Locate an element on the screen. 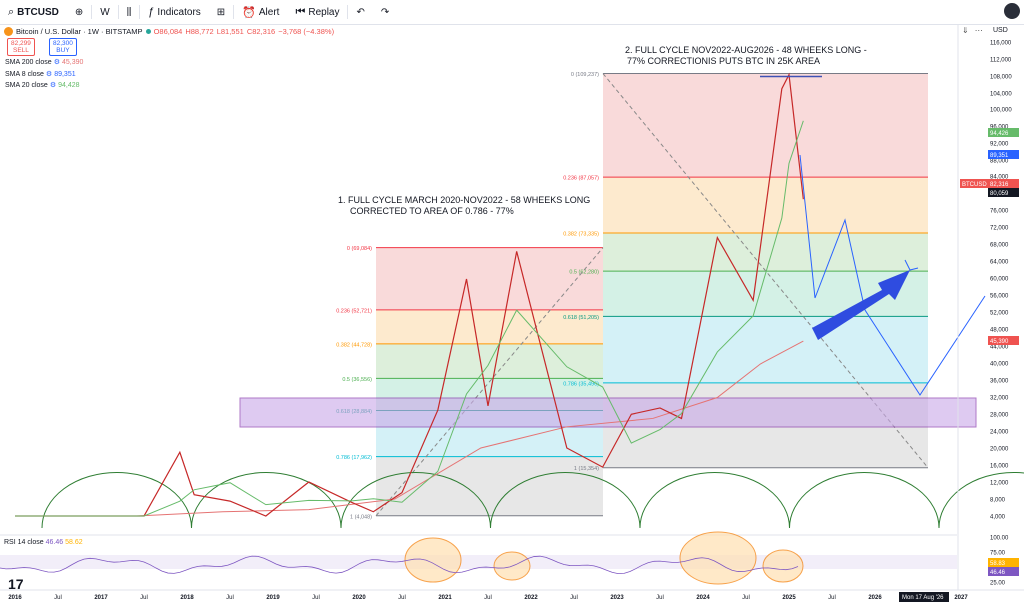 This screenshot has width=1024, height=606. chart-type-button: ⫼ is located at coordinates (129, 12).